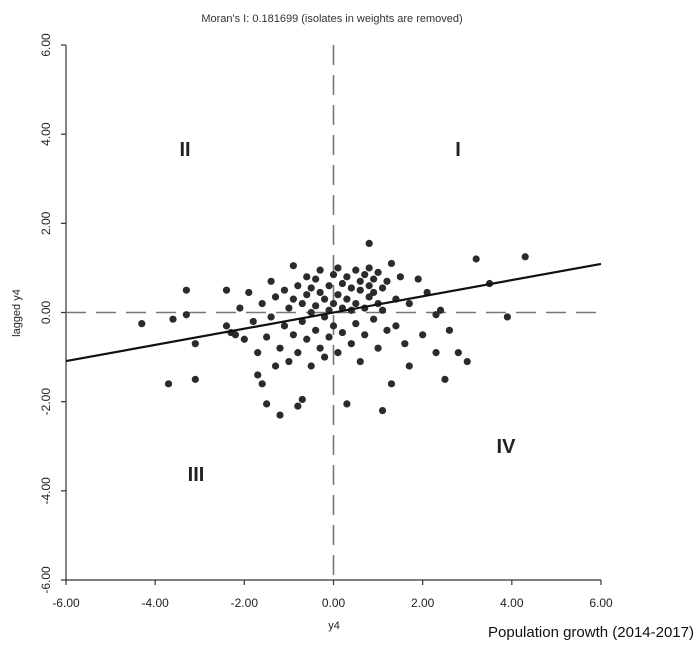 The image size is (698, 645). What do you see at coordinates (17, 313) in the screenshot?
I see `y-axis-label: lagged y4` at bounding box center [17, 313].